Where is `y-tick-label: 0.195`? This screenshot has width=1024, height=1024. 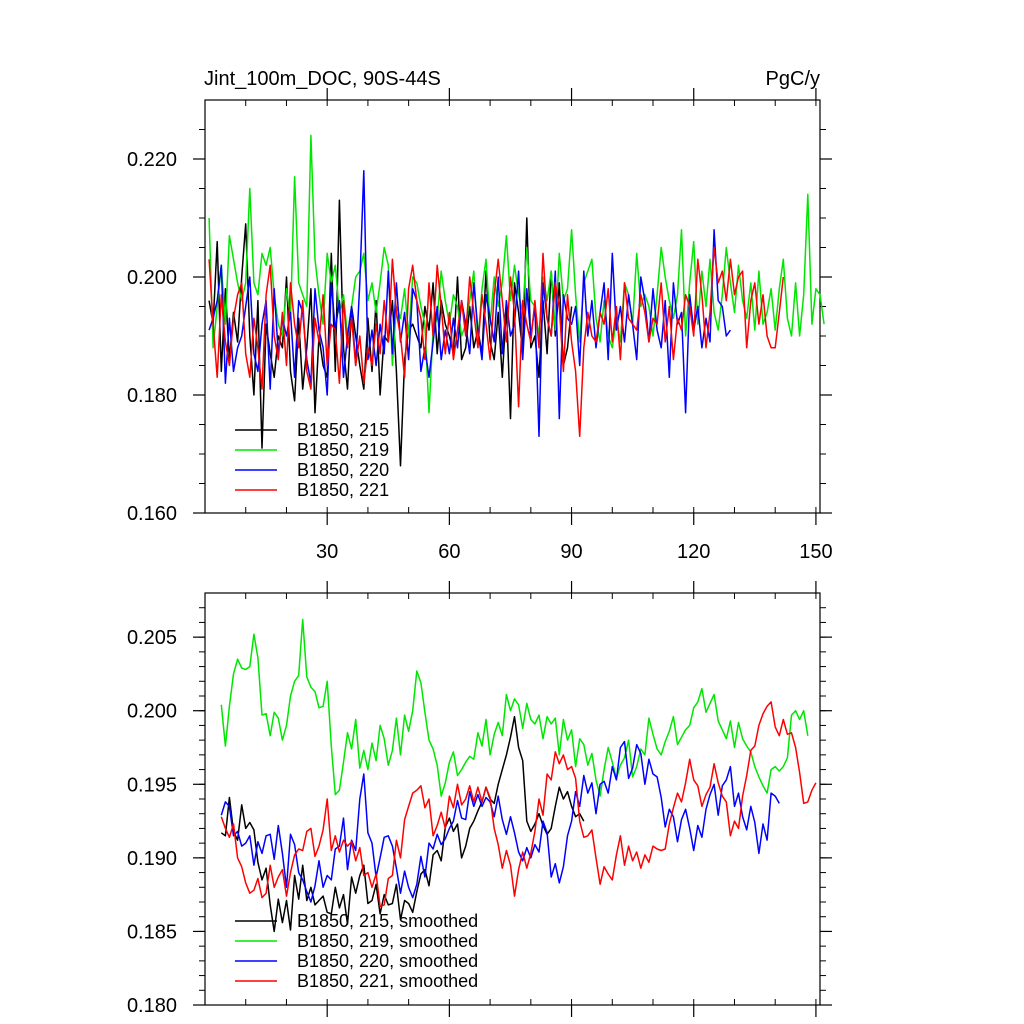 y-tick-label: 0.195 is located at coordinates (152, 785).